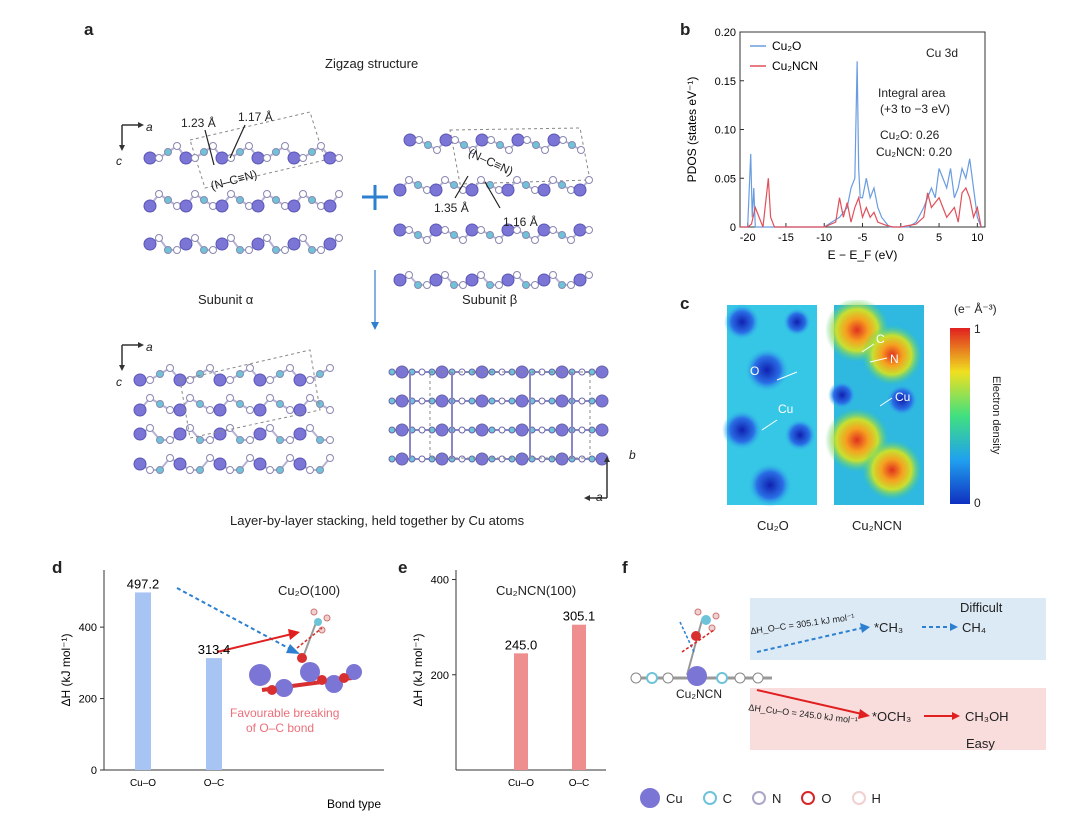 The image size is (1080, 824). I want to click on pdos-ytick: 0.10, so click(725, 131).